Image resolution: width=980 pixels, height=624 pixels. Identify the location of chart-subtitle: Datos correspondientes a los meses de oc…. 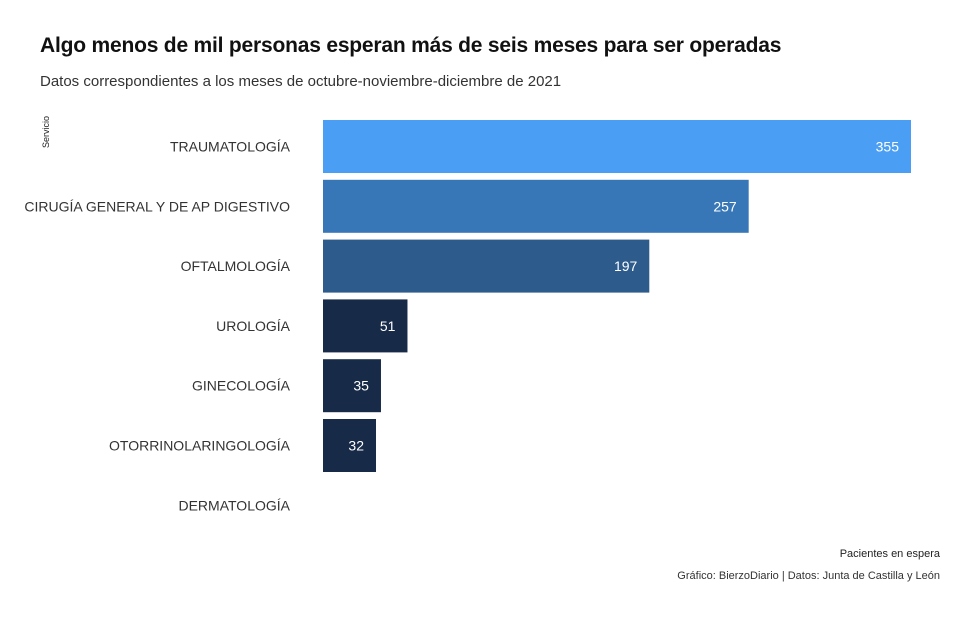
(301, 81).